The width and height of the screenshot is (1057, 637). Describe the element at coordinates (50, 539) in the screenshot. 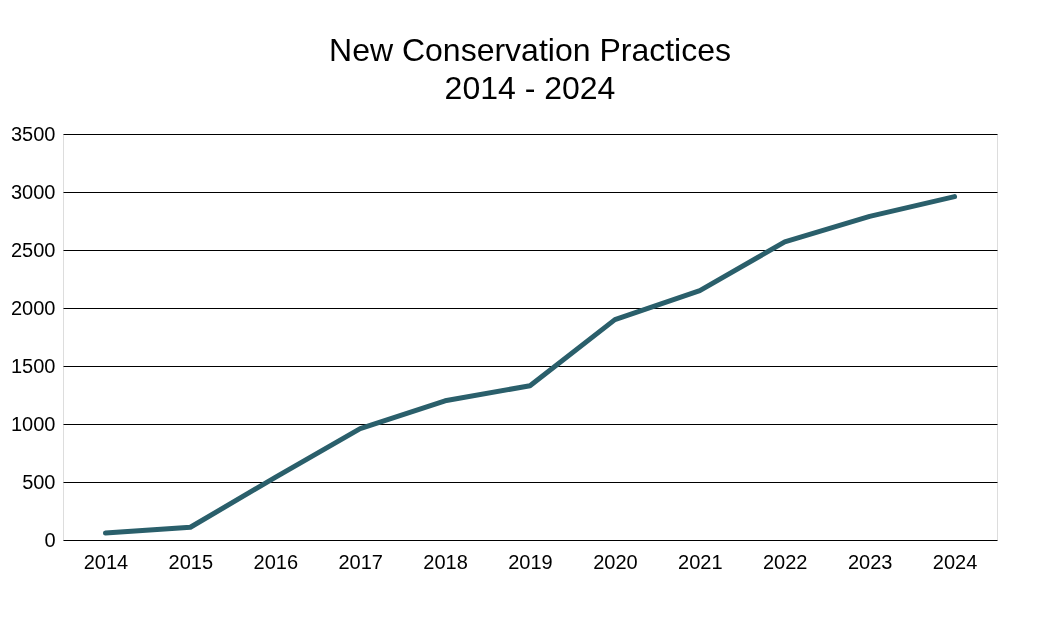

I see `y-tick-label: 0` at that location.